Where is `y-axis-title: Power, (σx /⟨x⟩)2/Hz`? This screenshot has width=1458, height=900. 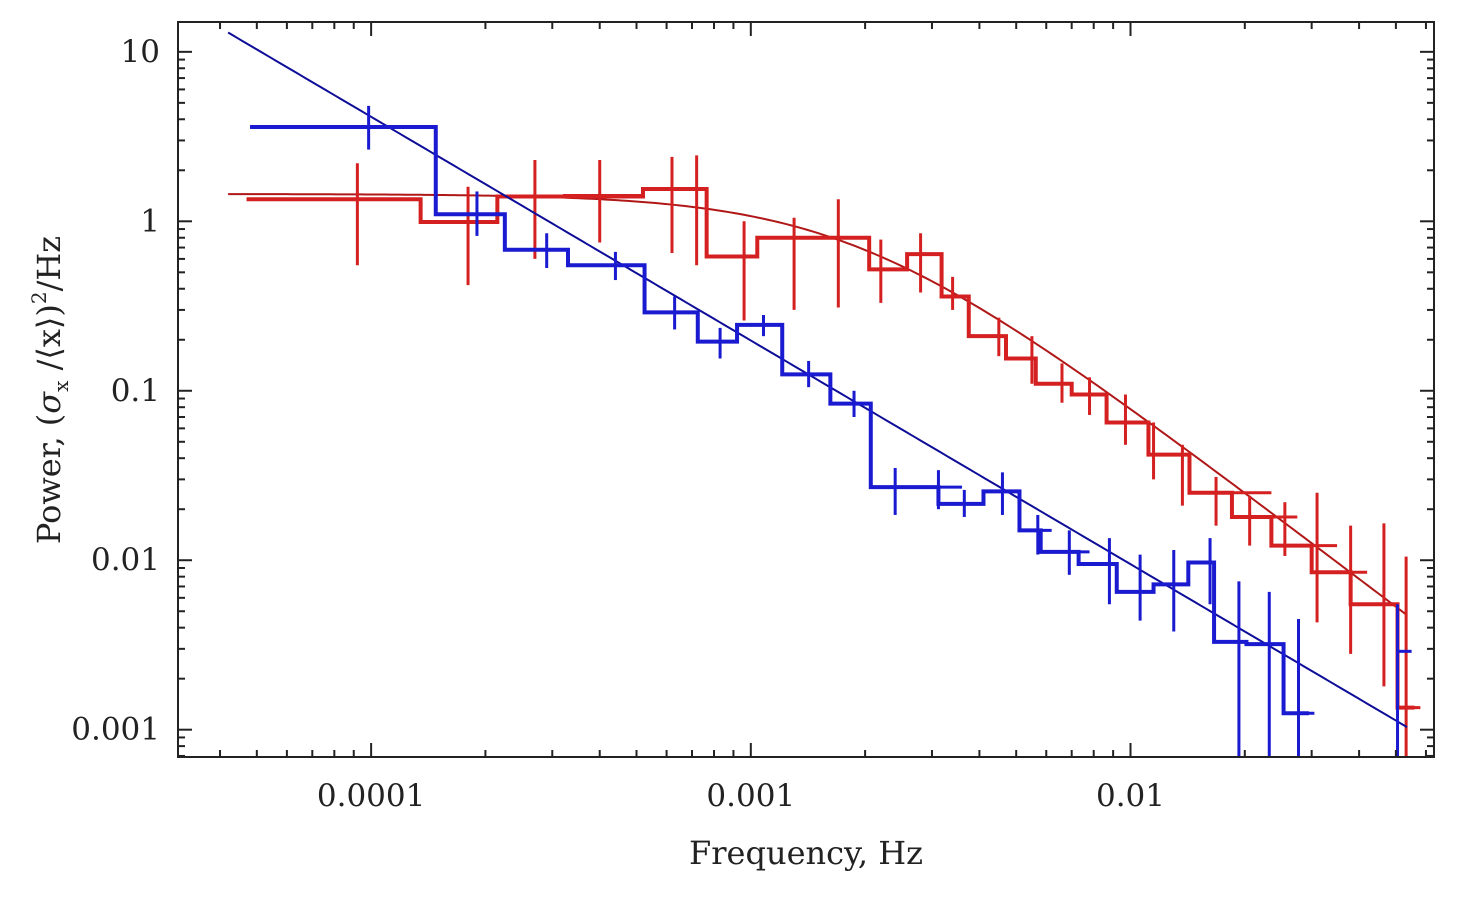
y-axis-title: Power, (σx /⟨x⟩)2/Hz is located at coordinates (50, 390).